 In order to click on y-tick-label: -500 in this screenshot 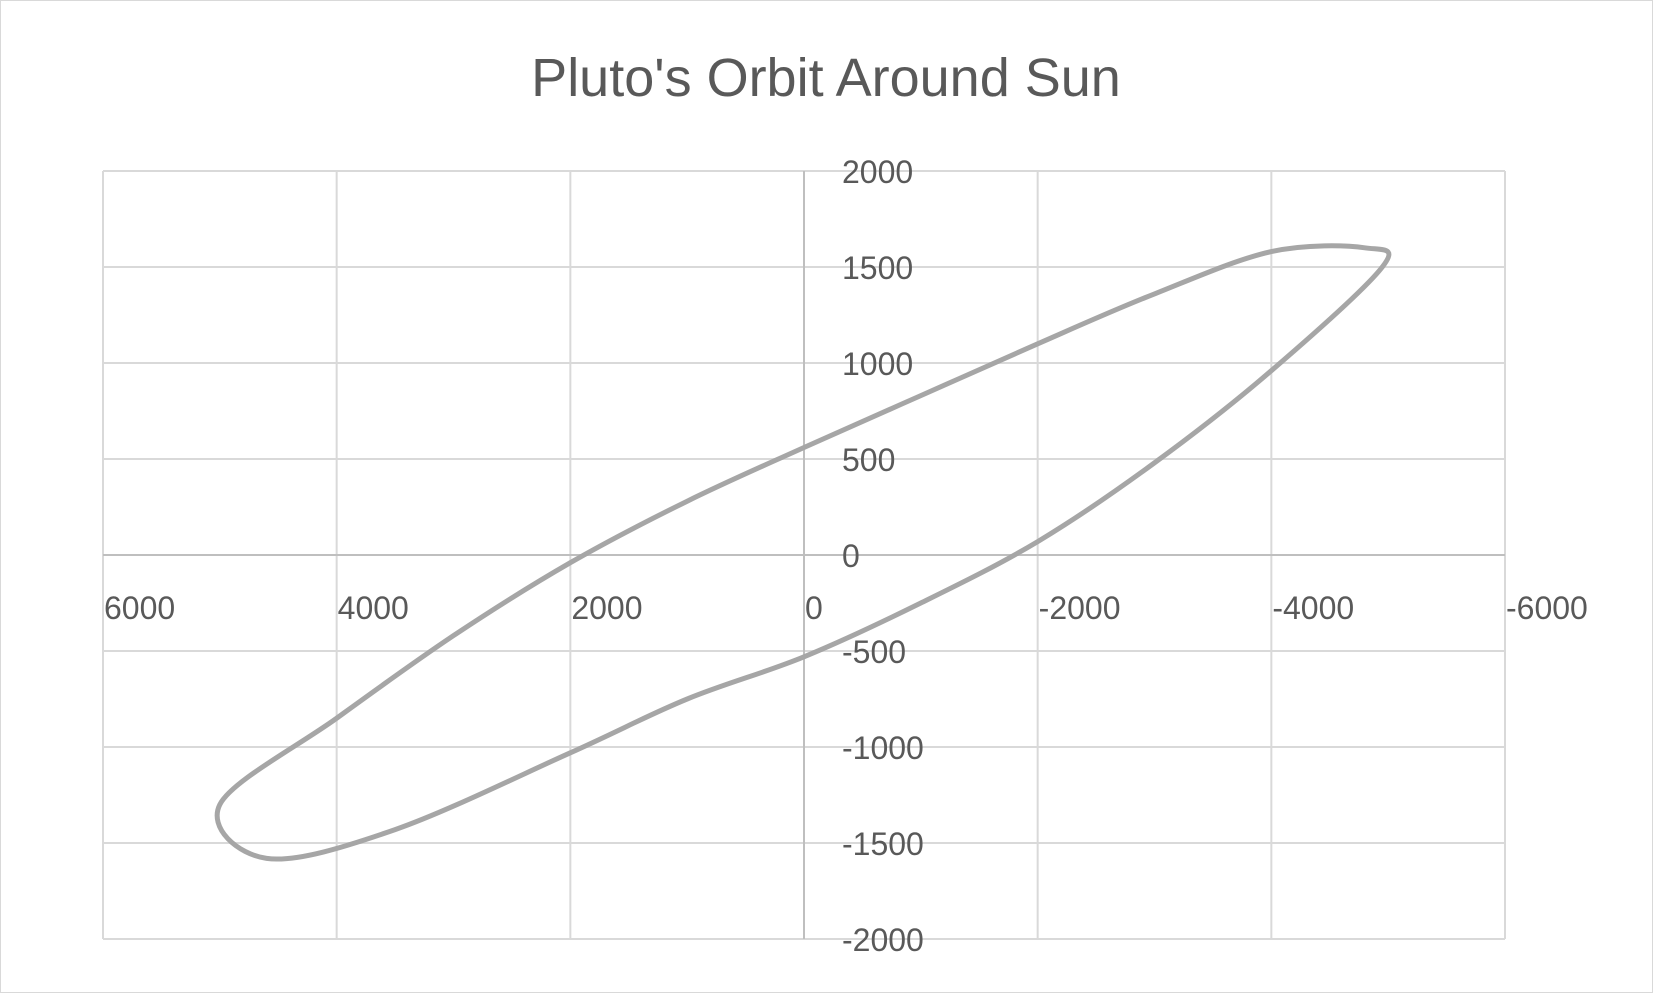, I will do `click(874, 652)`.